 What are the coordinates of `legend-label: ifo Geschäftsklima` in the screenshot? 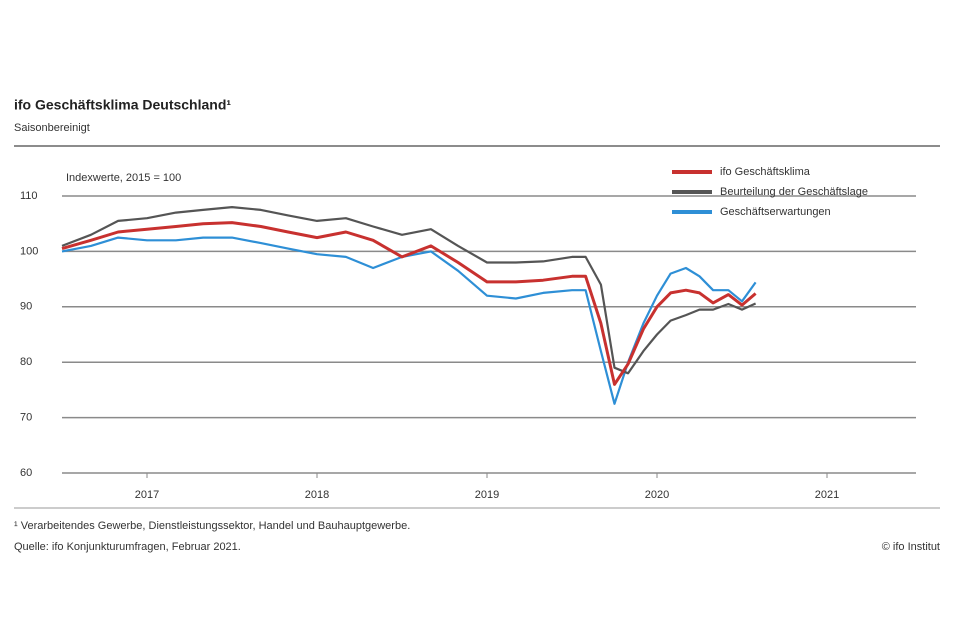 It's located at (765, 172).